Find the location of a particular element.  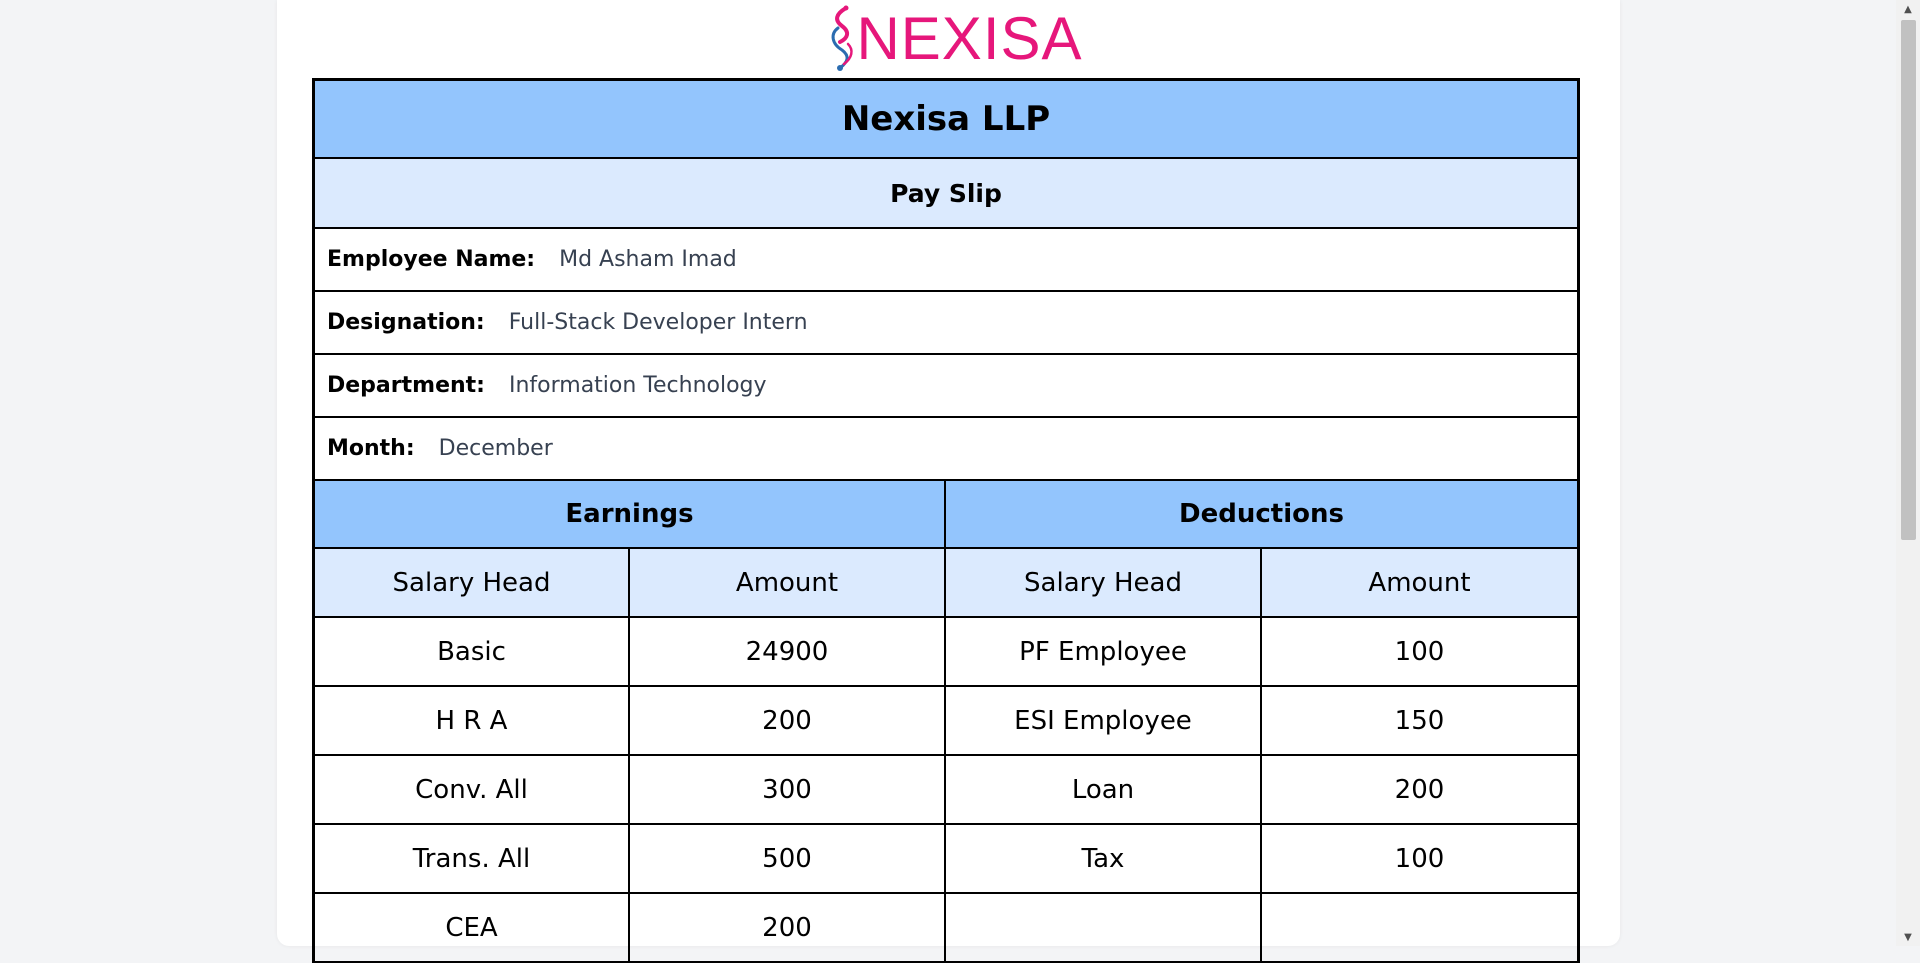

month-value: December is located at coordinates (495, 448).